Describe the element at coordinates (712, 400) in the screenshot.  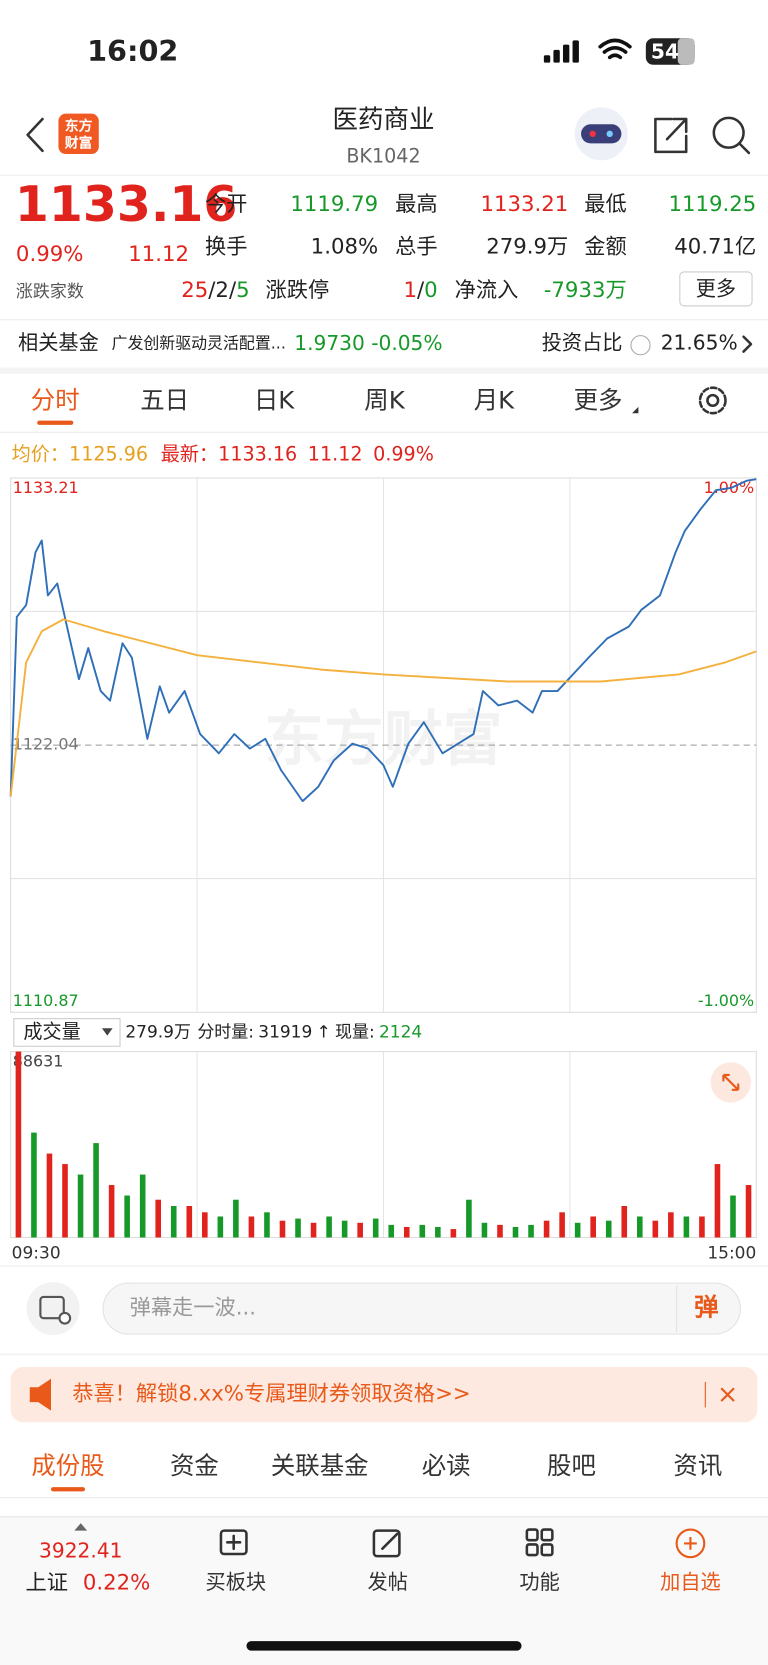
I see `settings-button` at that location.